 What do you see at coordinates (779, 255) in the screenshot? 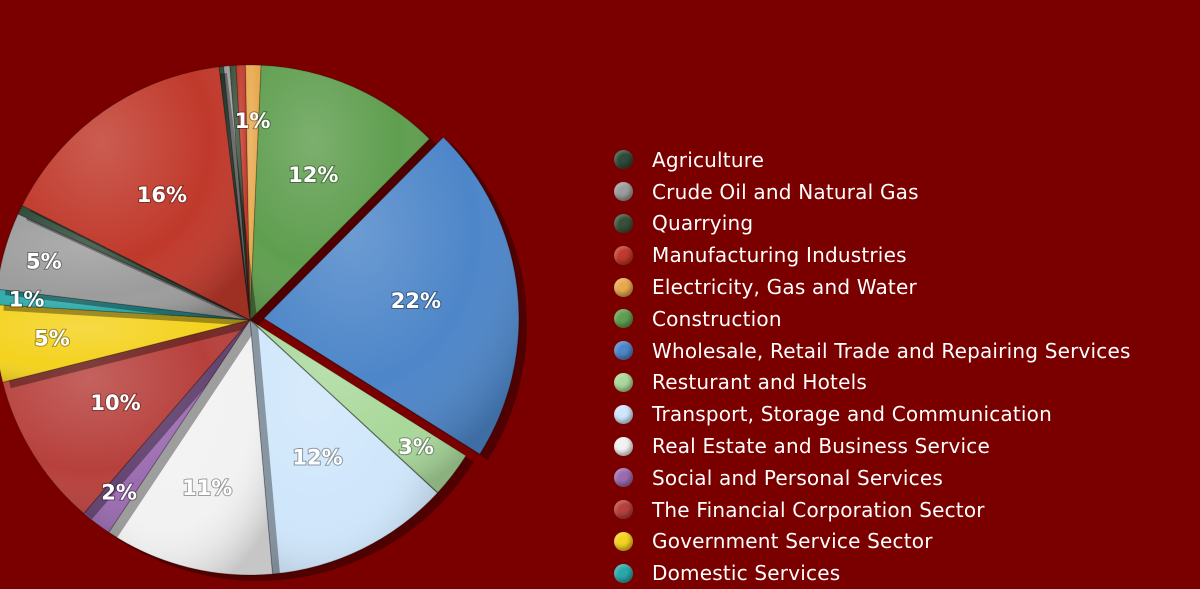
I see `legend-label: Manufacturing Industries` at bounding box center [779, 255].